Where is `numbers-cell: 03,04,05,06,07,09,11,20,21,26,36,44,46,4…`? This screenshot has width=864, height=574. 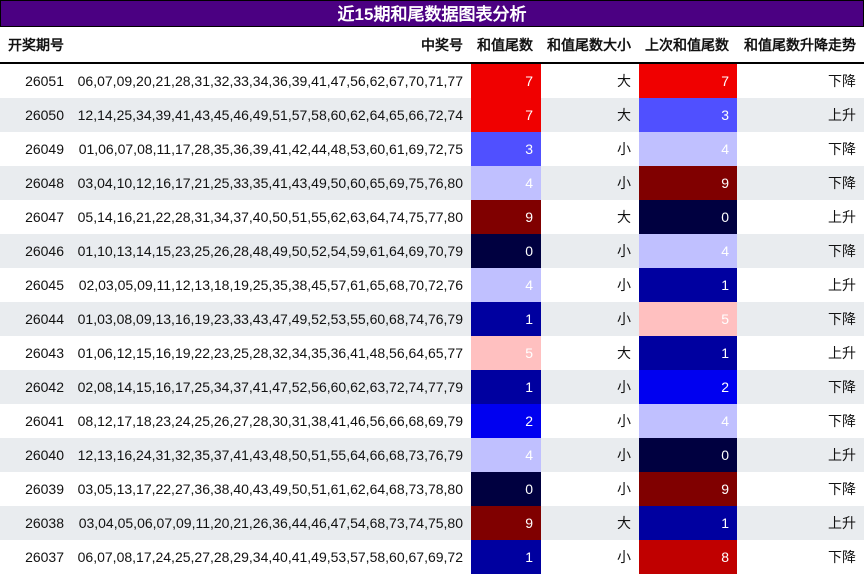
numbers-cell: 03,04,05,06,07,09,11,20,21,26,36,44,46,4… is located at coordinates (271, 523).